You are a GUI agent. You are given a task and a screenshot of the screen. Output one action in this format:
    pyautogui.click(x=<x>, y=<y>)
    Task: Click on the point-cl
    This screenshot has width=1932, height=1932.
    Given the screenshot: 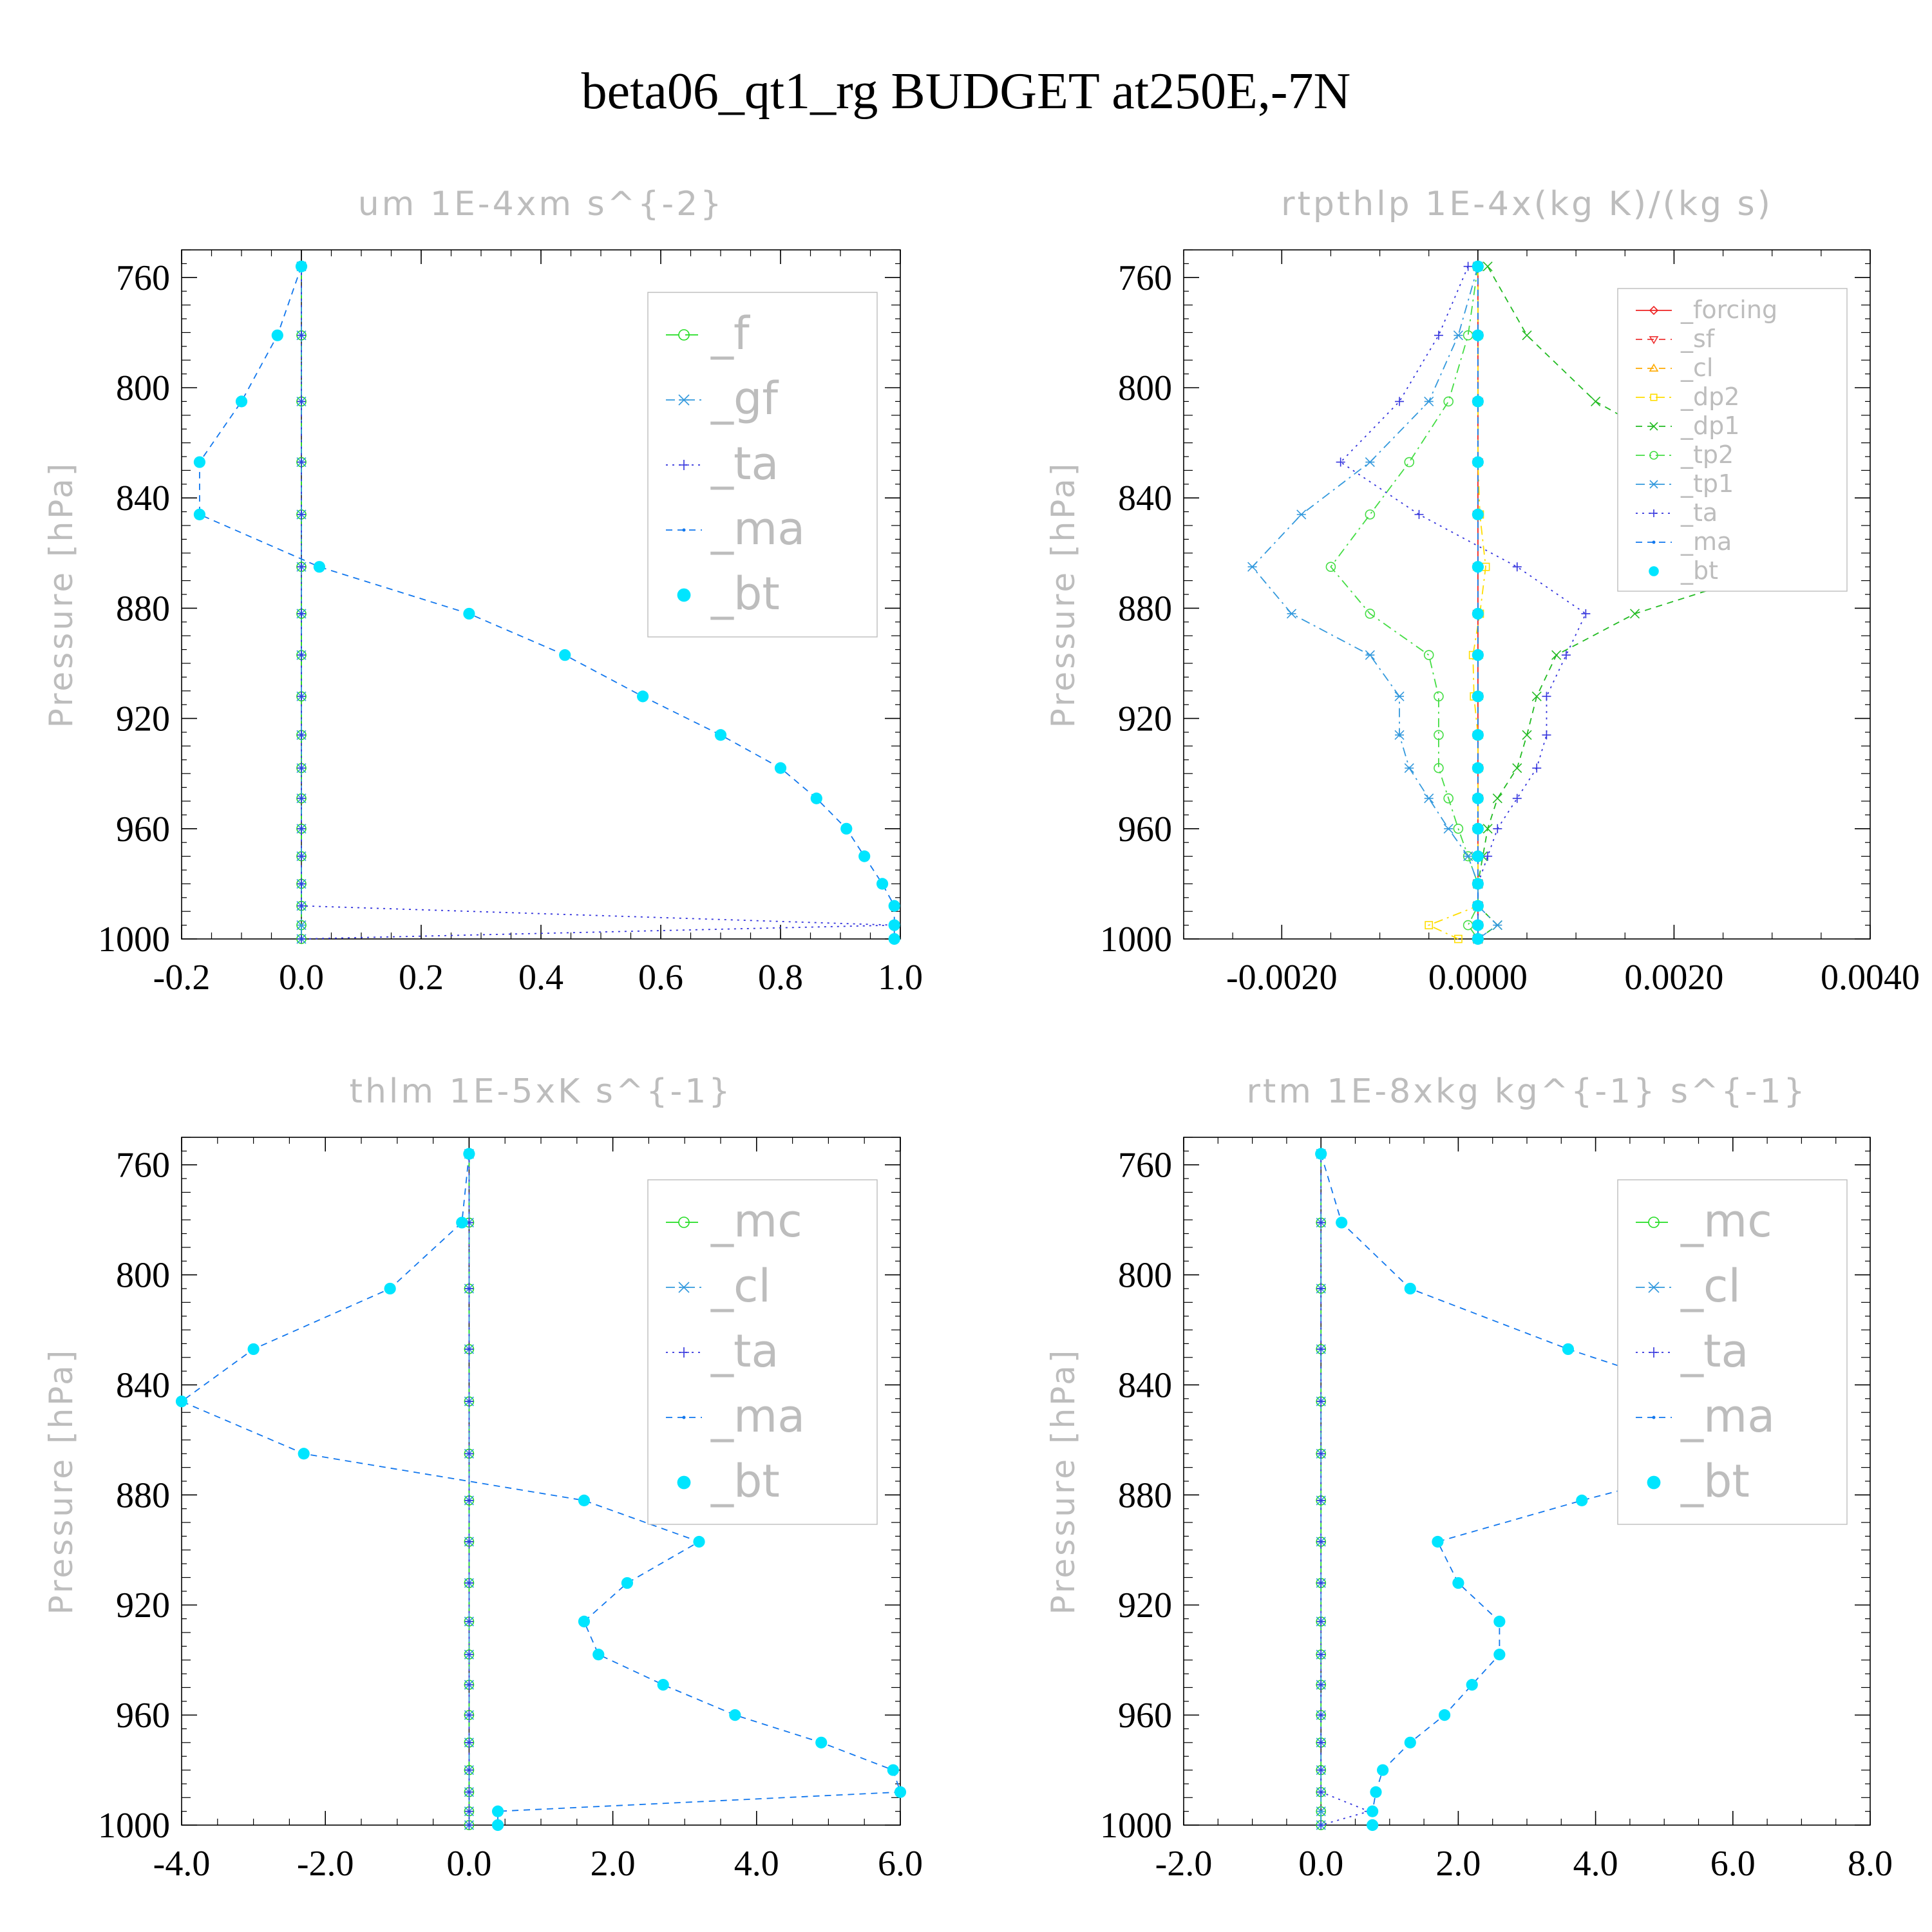 What is the action you would take?
    pyautogui.click(x=1321, y=1812)
    